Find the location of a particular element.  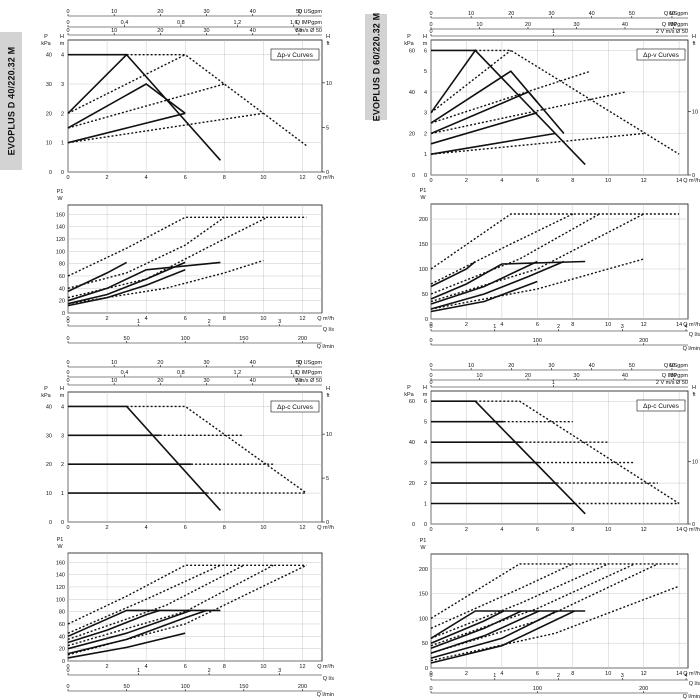

head-m-tick-label: 5 is located at coordinates (425, 423).